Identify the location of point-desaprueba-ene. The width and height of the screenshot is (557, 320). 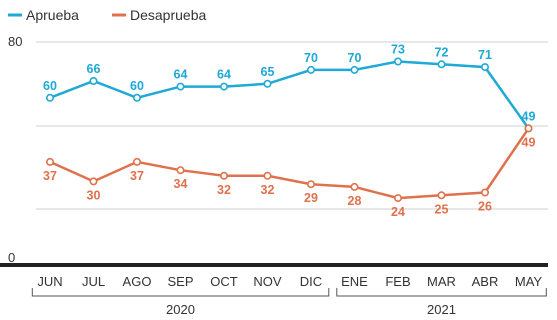
(354, 186).